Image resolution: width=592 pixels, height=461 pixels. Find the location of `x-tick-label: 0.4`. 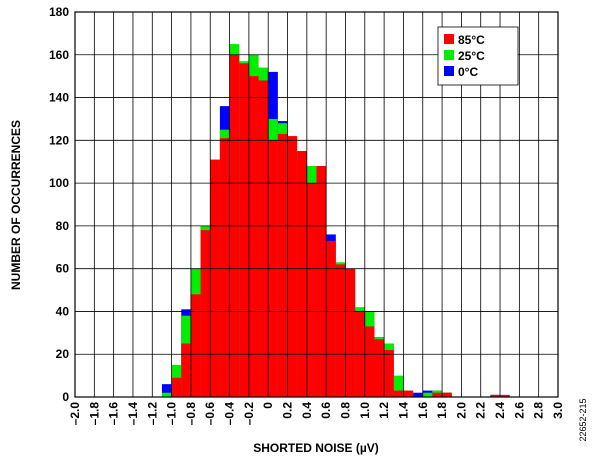

x-tick-label: 0.4 is located at coordinates (307, 410).